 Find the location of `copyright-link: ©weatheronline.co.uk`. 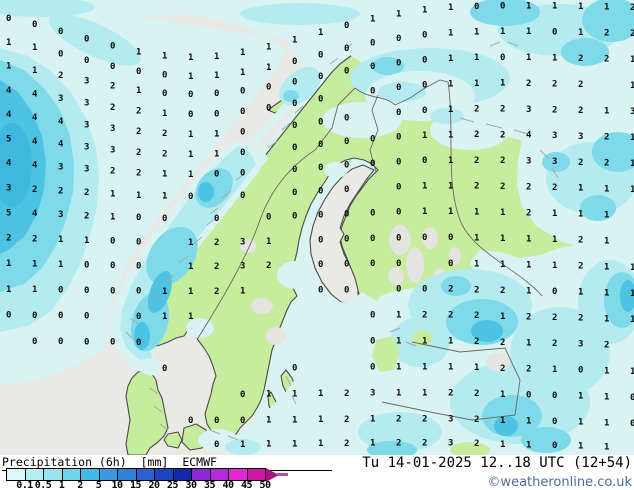

copyright-link: ©weatheronline.co.uk is located at coordinates (559, 482).